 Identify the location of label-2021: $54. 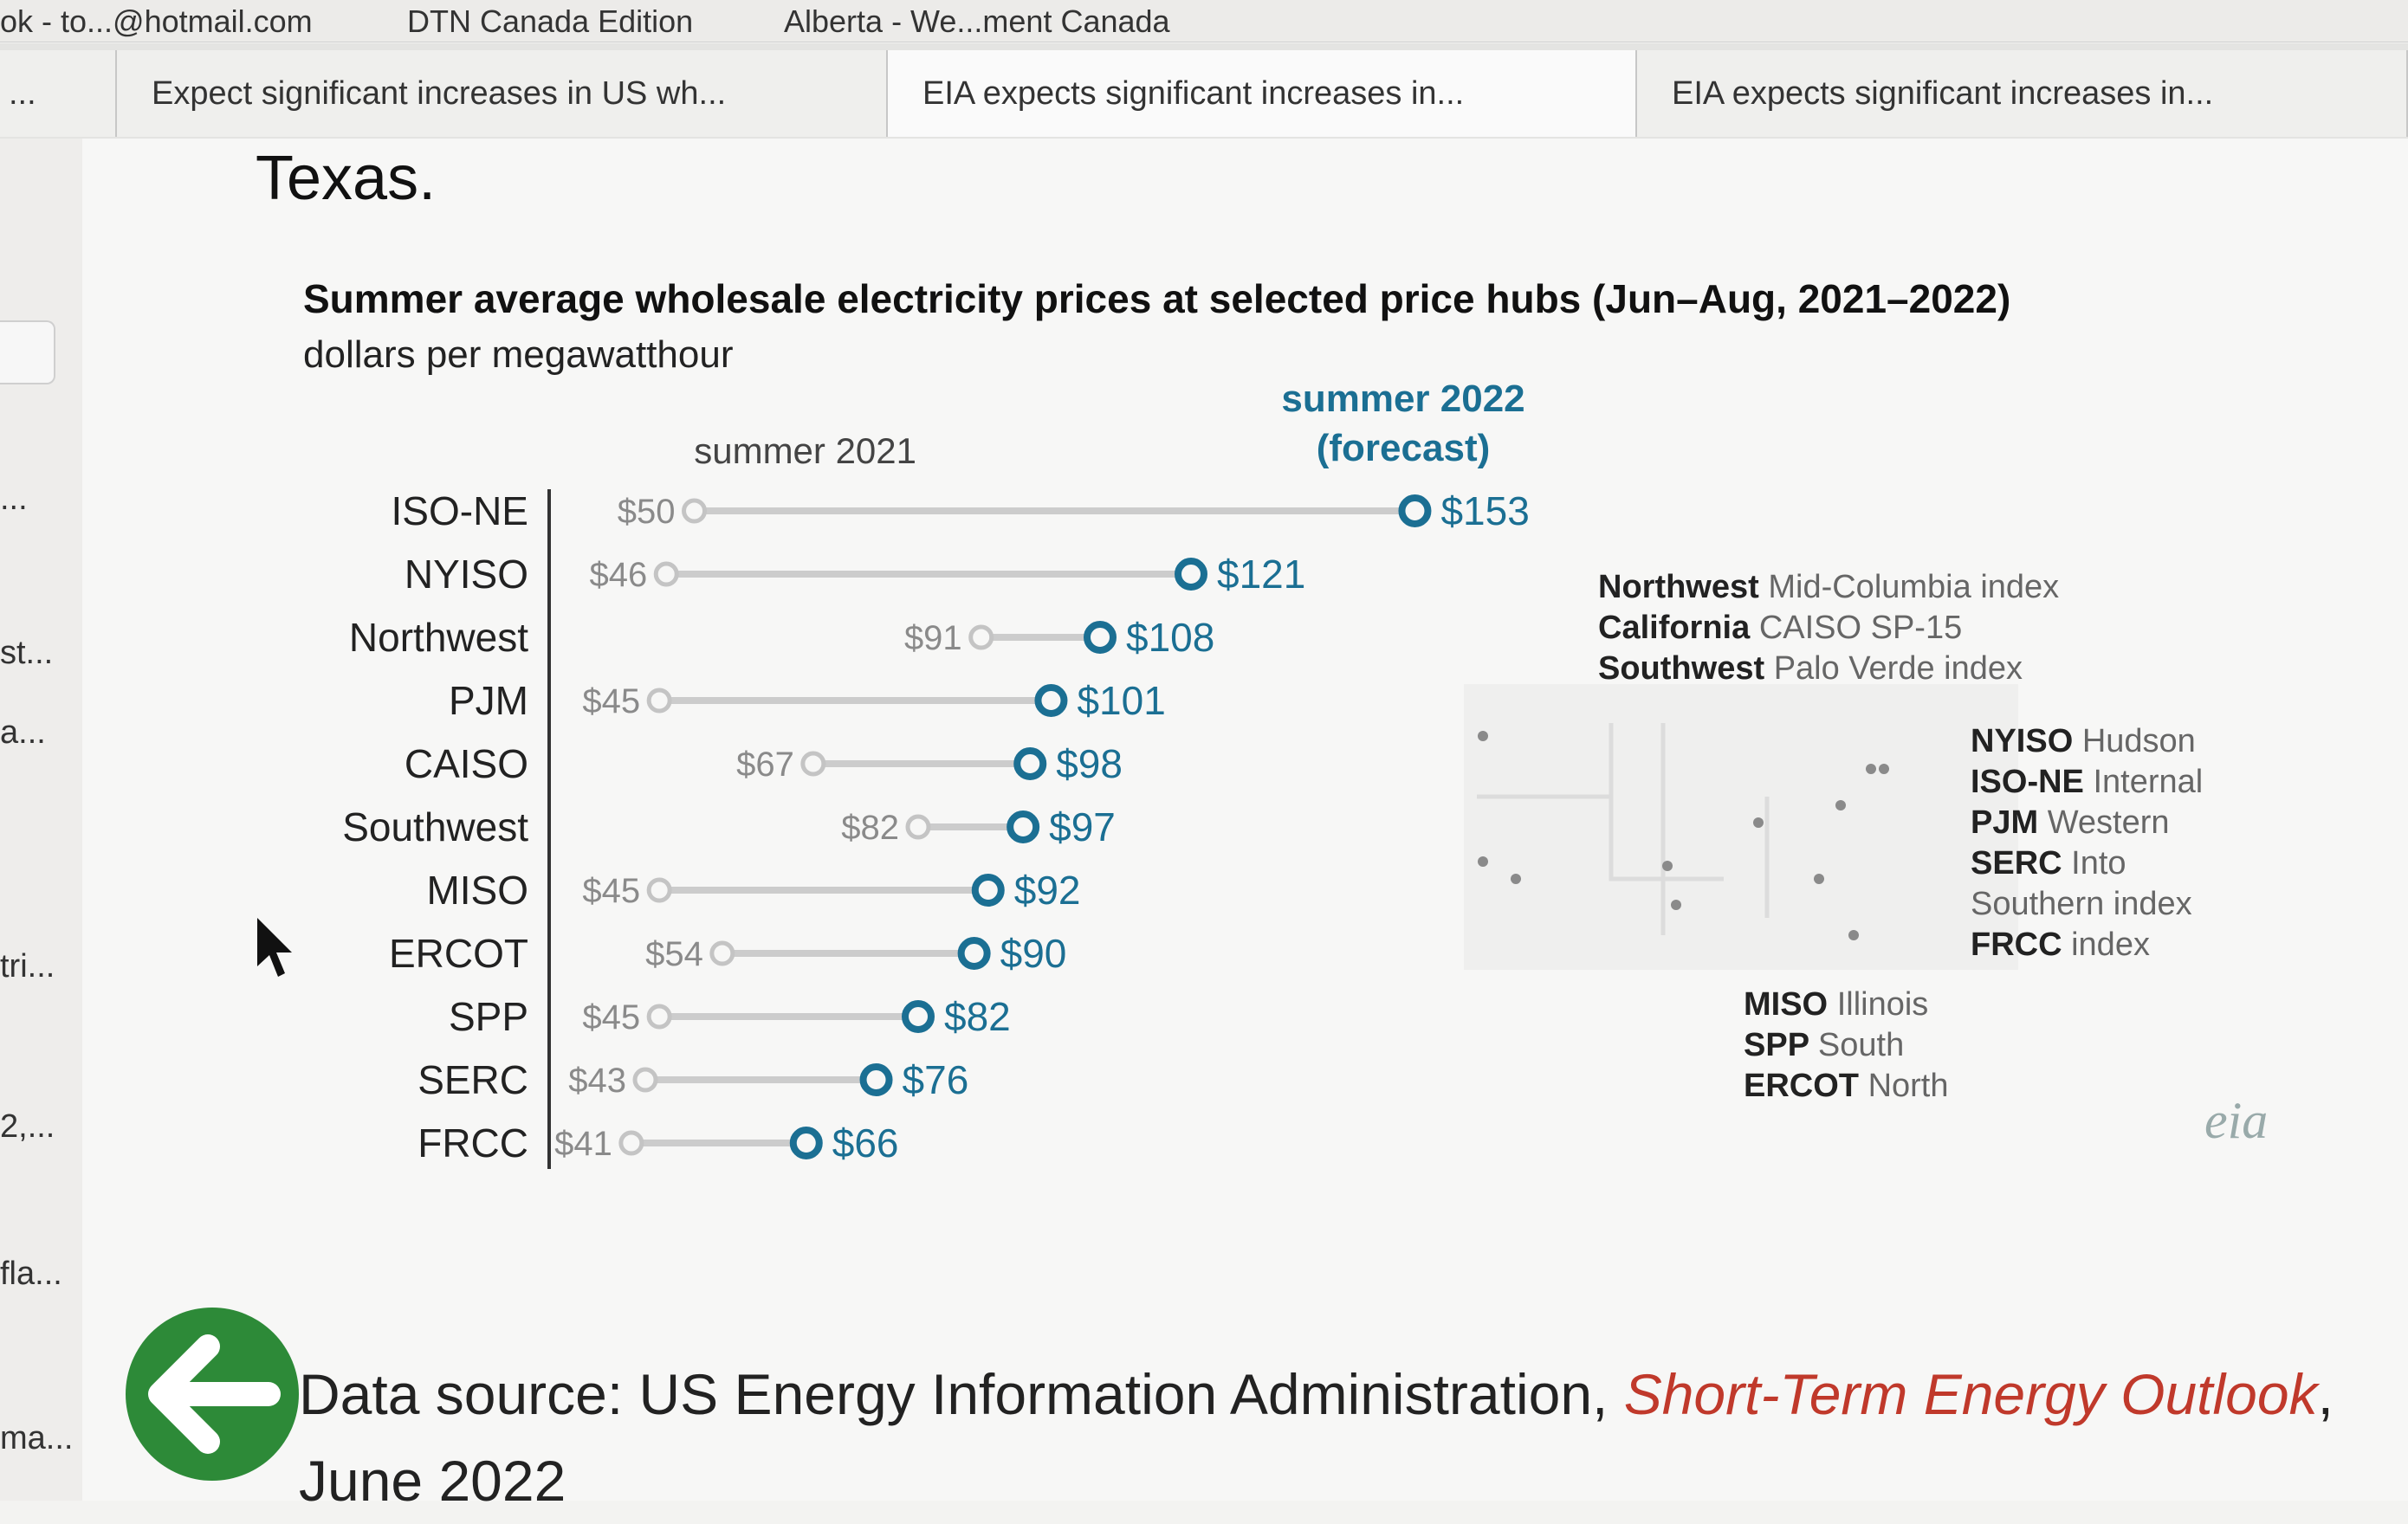
(674, 954).